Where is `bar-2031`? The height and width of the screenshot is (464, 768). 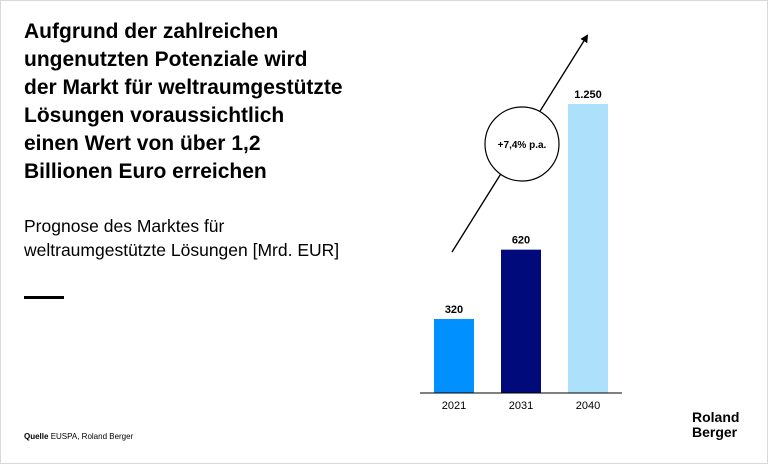
bar-2031 is located at coordinates (521, 321).